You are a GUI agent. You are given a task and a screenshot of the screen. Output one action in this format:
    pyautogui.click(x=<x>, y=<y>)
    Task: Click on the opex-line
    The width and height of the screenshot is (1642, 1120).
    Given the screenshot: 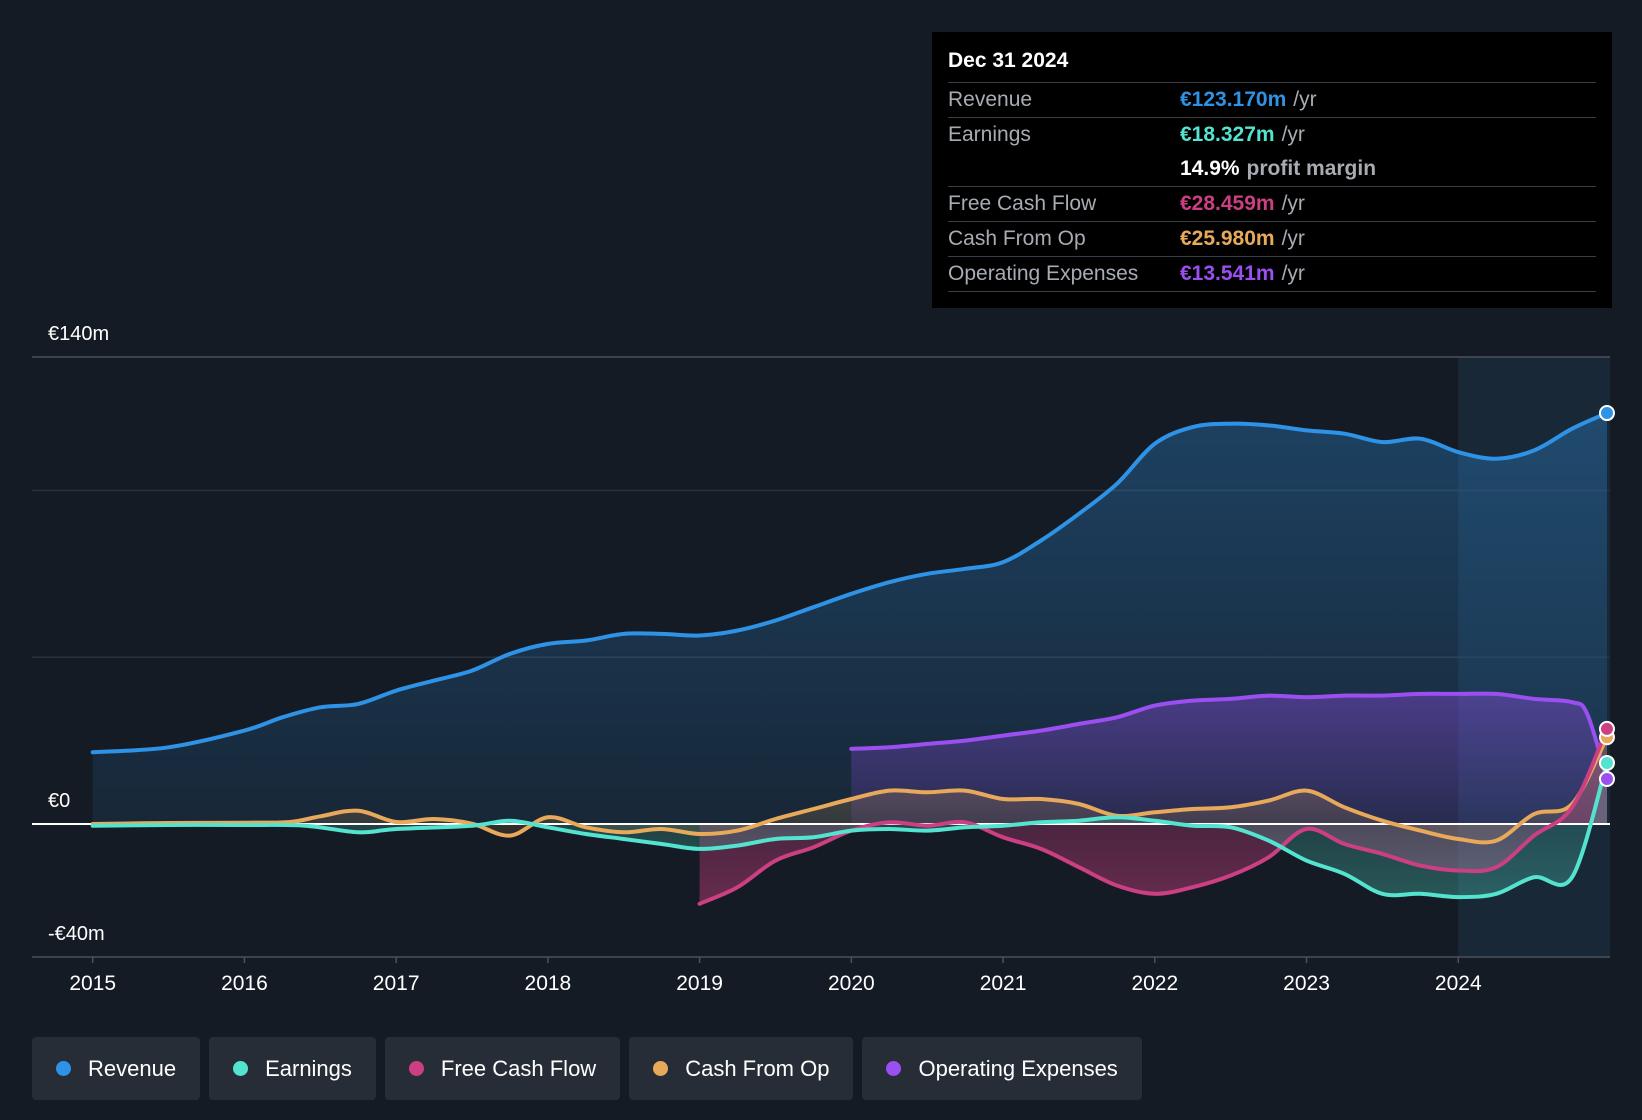 What is the action you would take?
    pyautogui.click(x=1229, y=736)
    